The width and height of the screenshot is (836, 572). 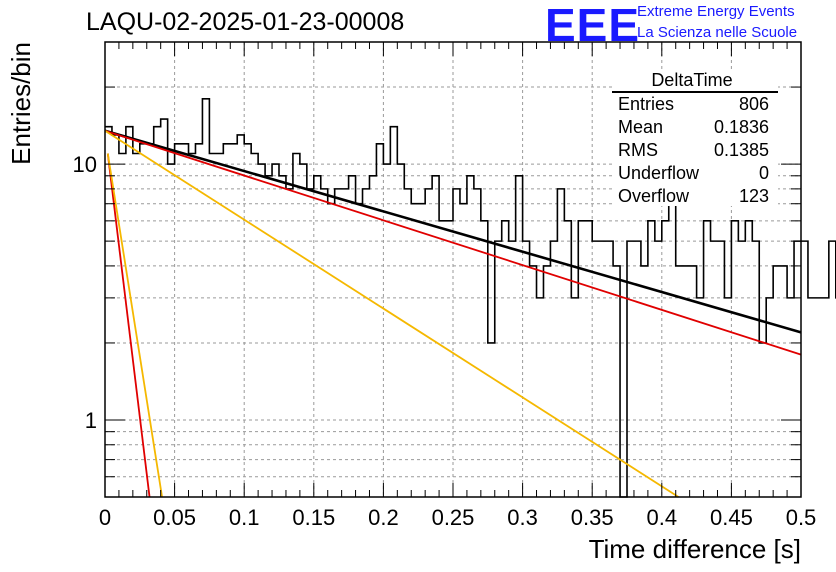 I want to click on x-tick-label: 0.15, so click(x=313, y=517).